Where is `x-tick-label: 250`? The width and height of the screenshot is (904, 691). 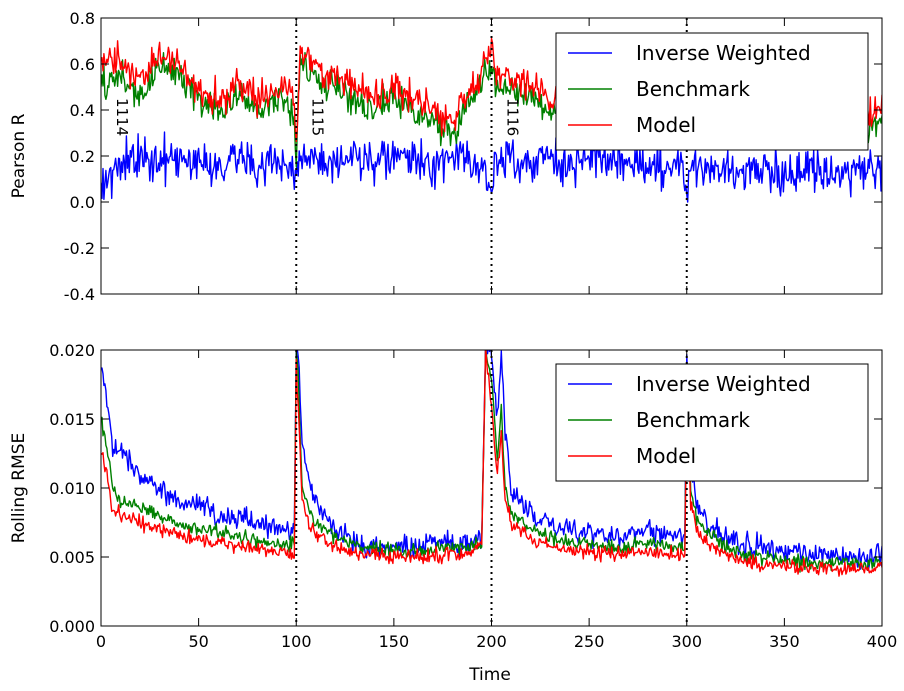 x-tick-label: 250 is located at coordinates (589, 641).